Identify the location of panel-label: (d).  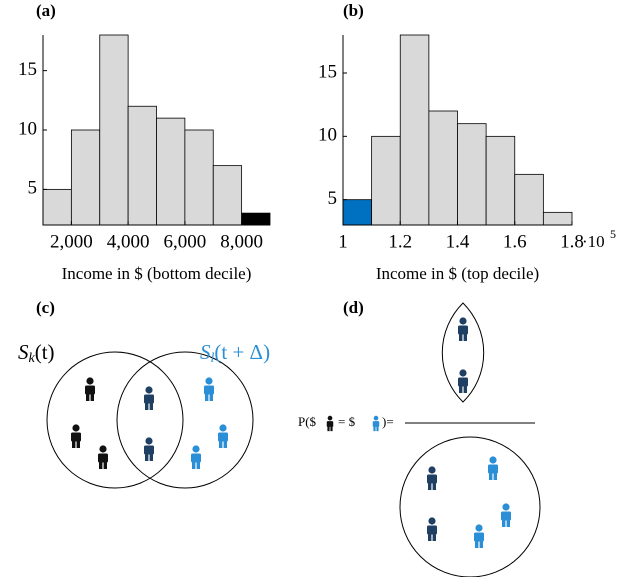
(353, 307).